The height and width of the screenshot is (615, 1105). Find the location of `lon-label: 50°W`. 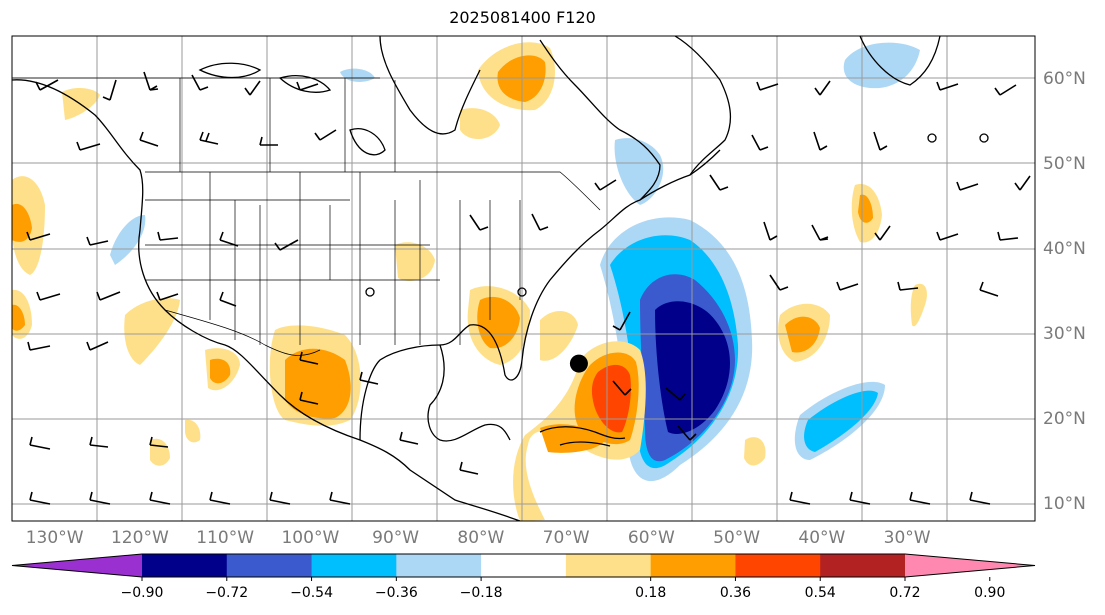

lon-label: 50°W is located at coordinates (737, 538).